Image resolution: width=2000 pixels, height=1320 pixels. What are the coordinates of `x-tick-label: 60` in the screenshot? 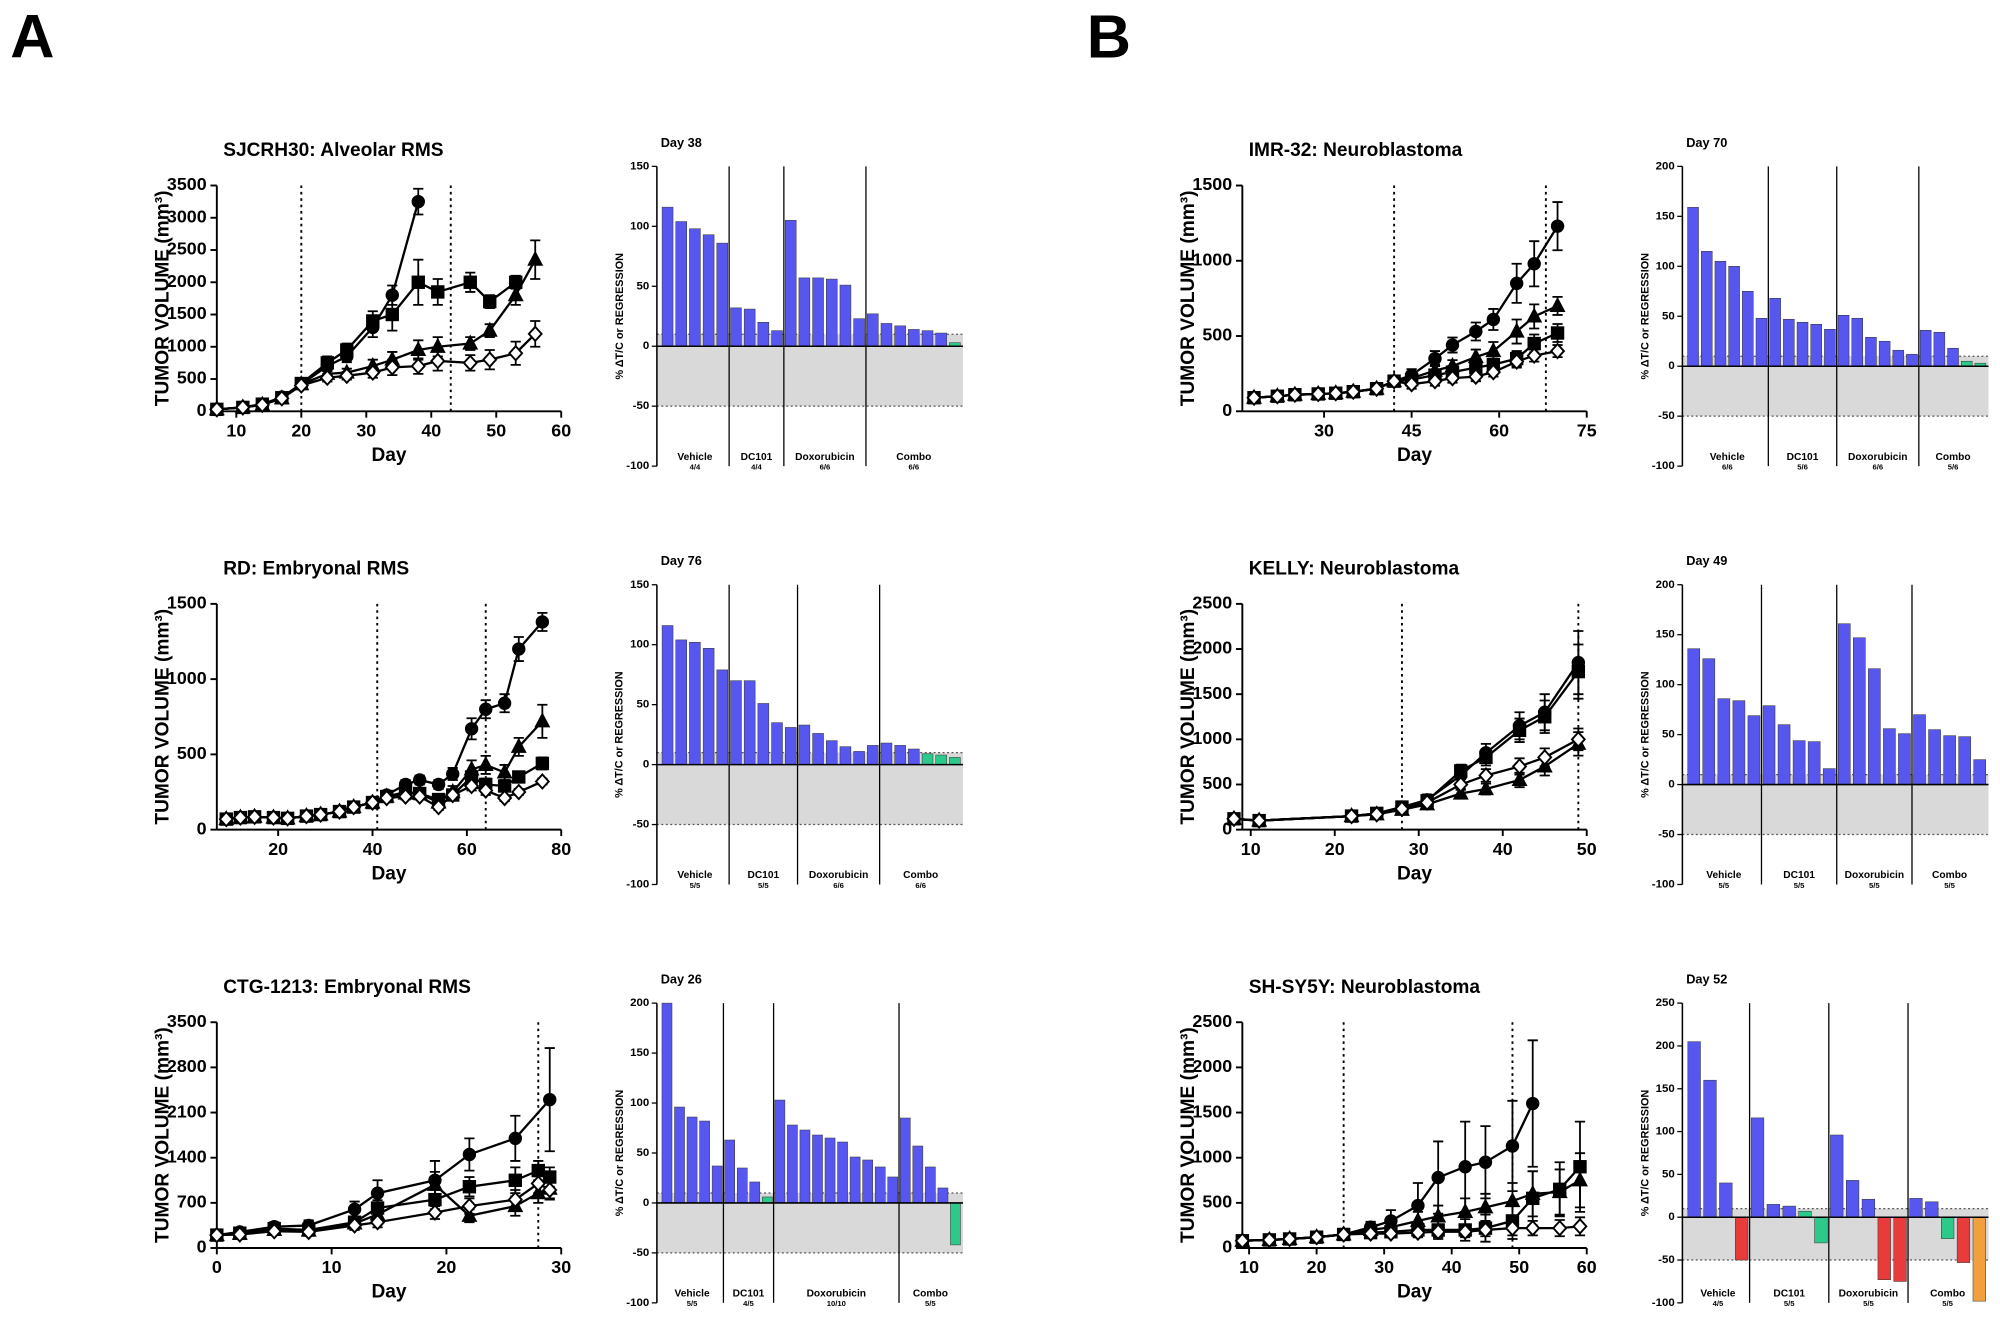 It's located at (1499, 430).